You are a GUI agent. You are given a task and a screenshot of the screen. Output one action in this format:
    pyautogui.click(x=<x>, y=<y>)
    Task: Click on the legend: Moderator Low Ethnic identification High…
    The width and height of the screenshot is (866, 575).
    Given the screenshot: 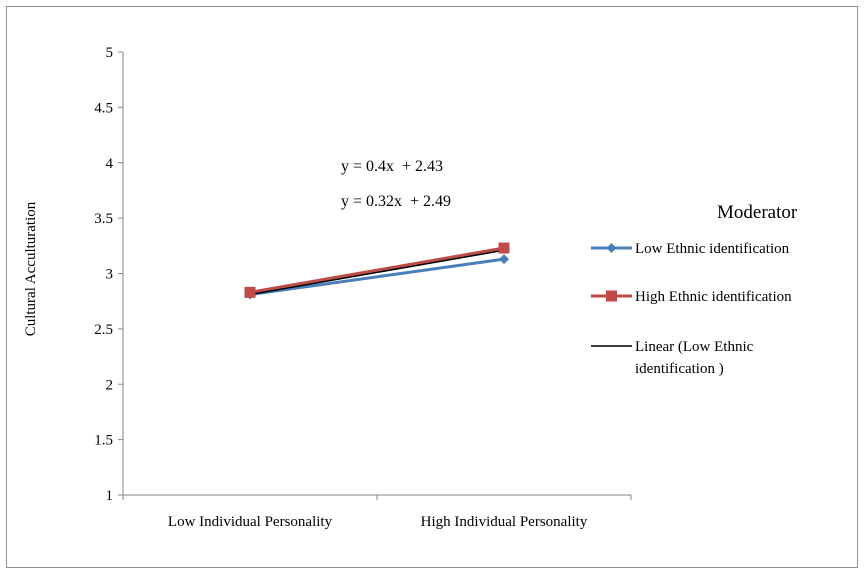 What is the action you would take?
    pyautogui.click(x=694, y=289)
    